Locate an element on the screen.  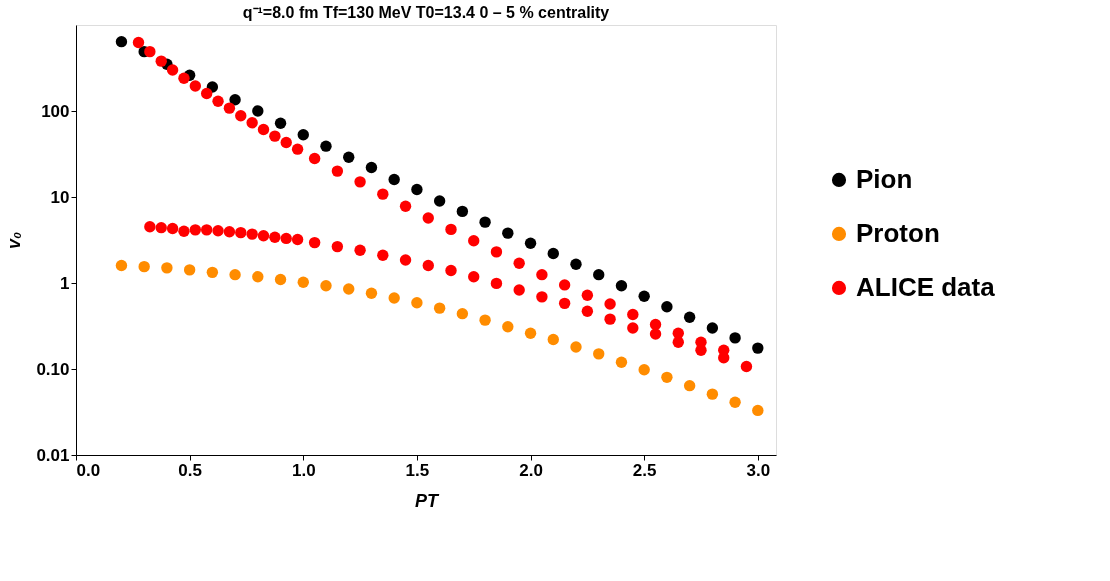
x-tick-label: 0.5 is located at coordinates (190, 470).